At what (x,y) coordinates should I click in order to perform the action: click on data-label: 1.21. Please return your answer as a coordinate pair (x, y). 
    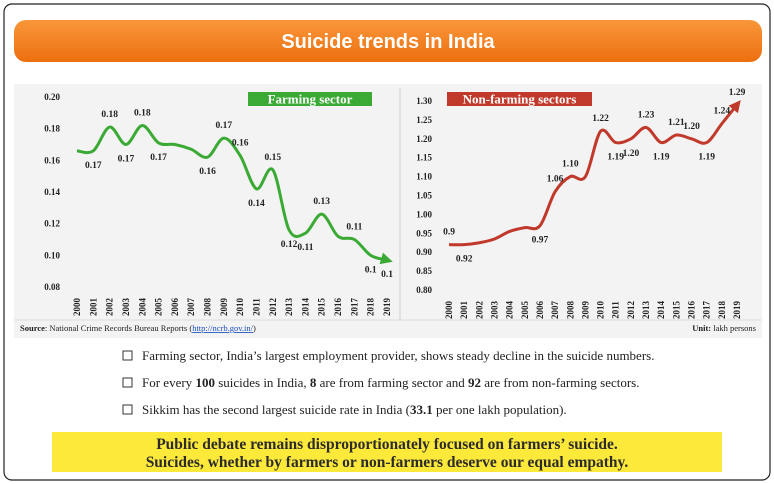
    Looking at the image, I should click on (676, 123).